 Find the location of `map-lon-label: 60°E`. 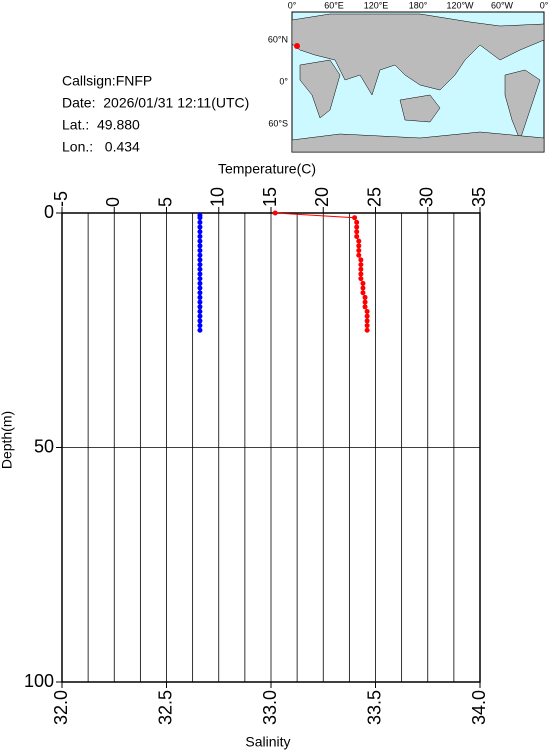

map-lon-label: 60°E is located at coordinates (334, 5).